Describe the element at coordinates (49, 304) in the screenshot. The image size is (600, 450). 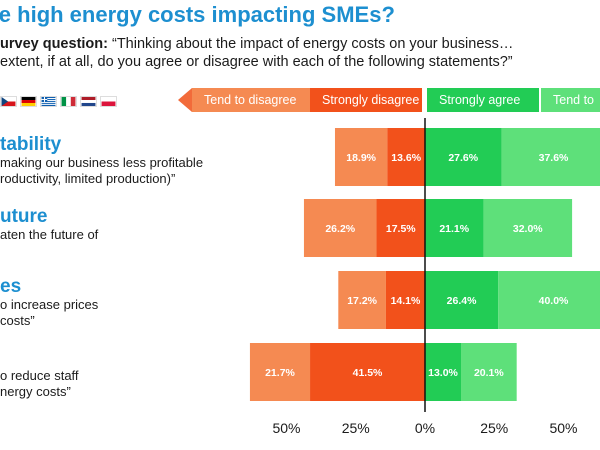
I see `statement-3-line1: o increase prices` at that location.